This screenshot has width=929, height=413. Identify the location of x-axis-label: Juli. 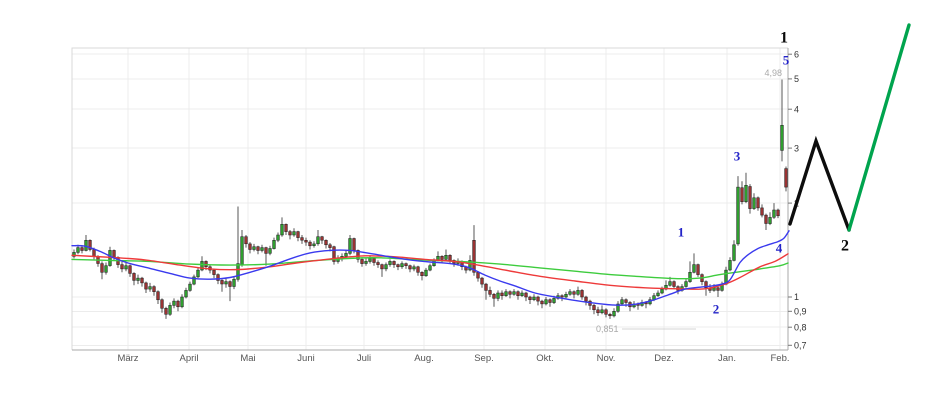
(364, 358).